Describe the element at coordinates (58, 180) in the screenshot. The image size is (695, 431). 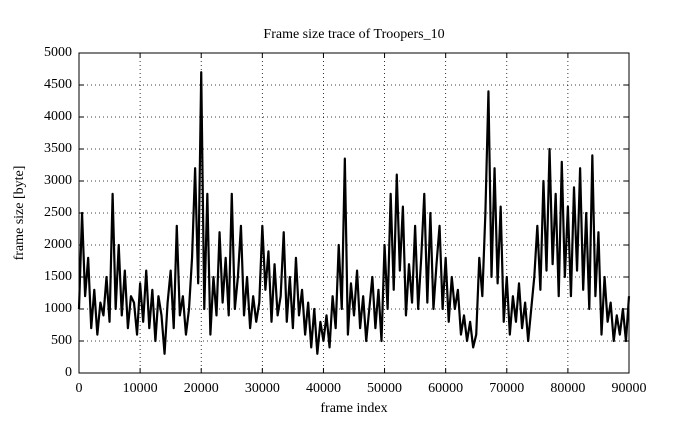
I see `y-tick-label: 3000` at that location.